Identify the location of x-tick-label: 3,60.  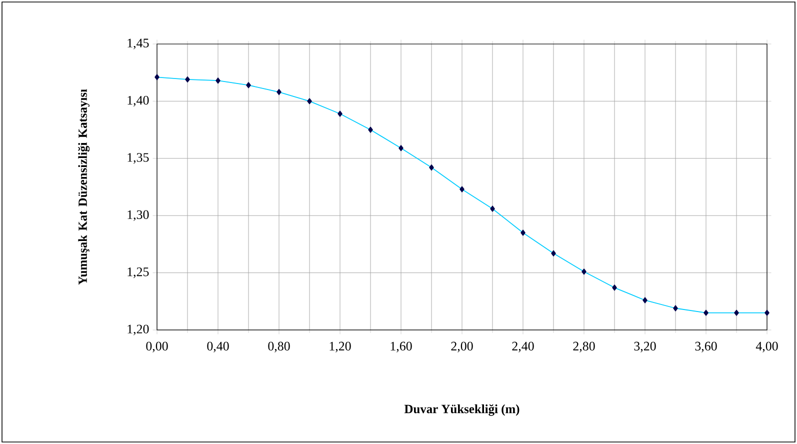
(706, 347).